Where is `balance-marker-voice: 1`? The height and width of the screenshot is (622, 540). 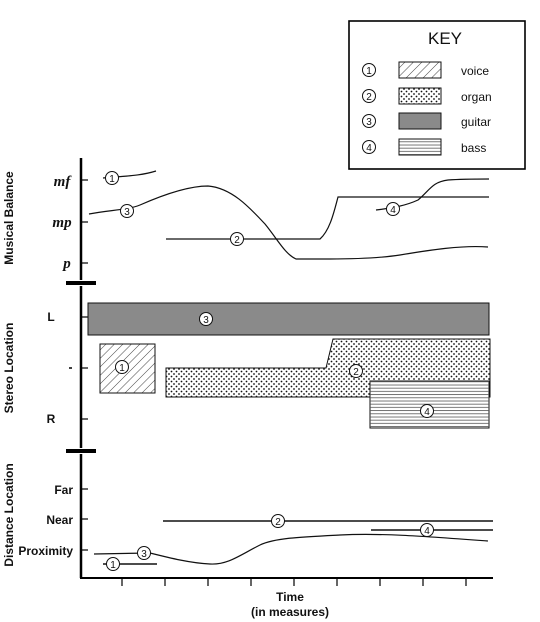 balance-marker-voice: 1 is located at coordinates (112, 178).